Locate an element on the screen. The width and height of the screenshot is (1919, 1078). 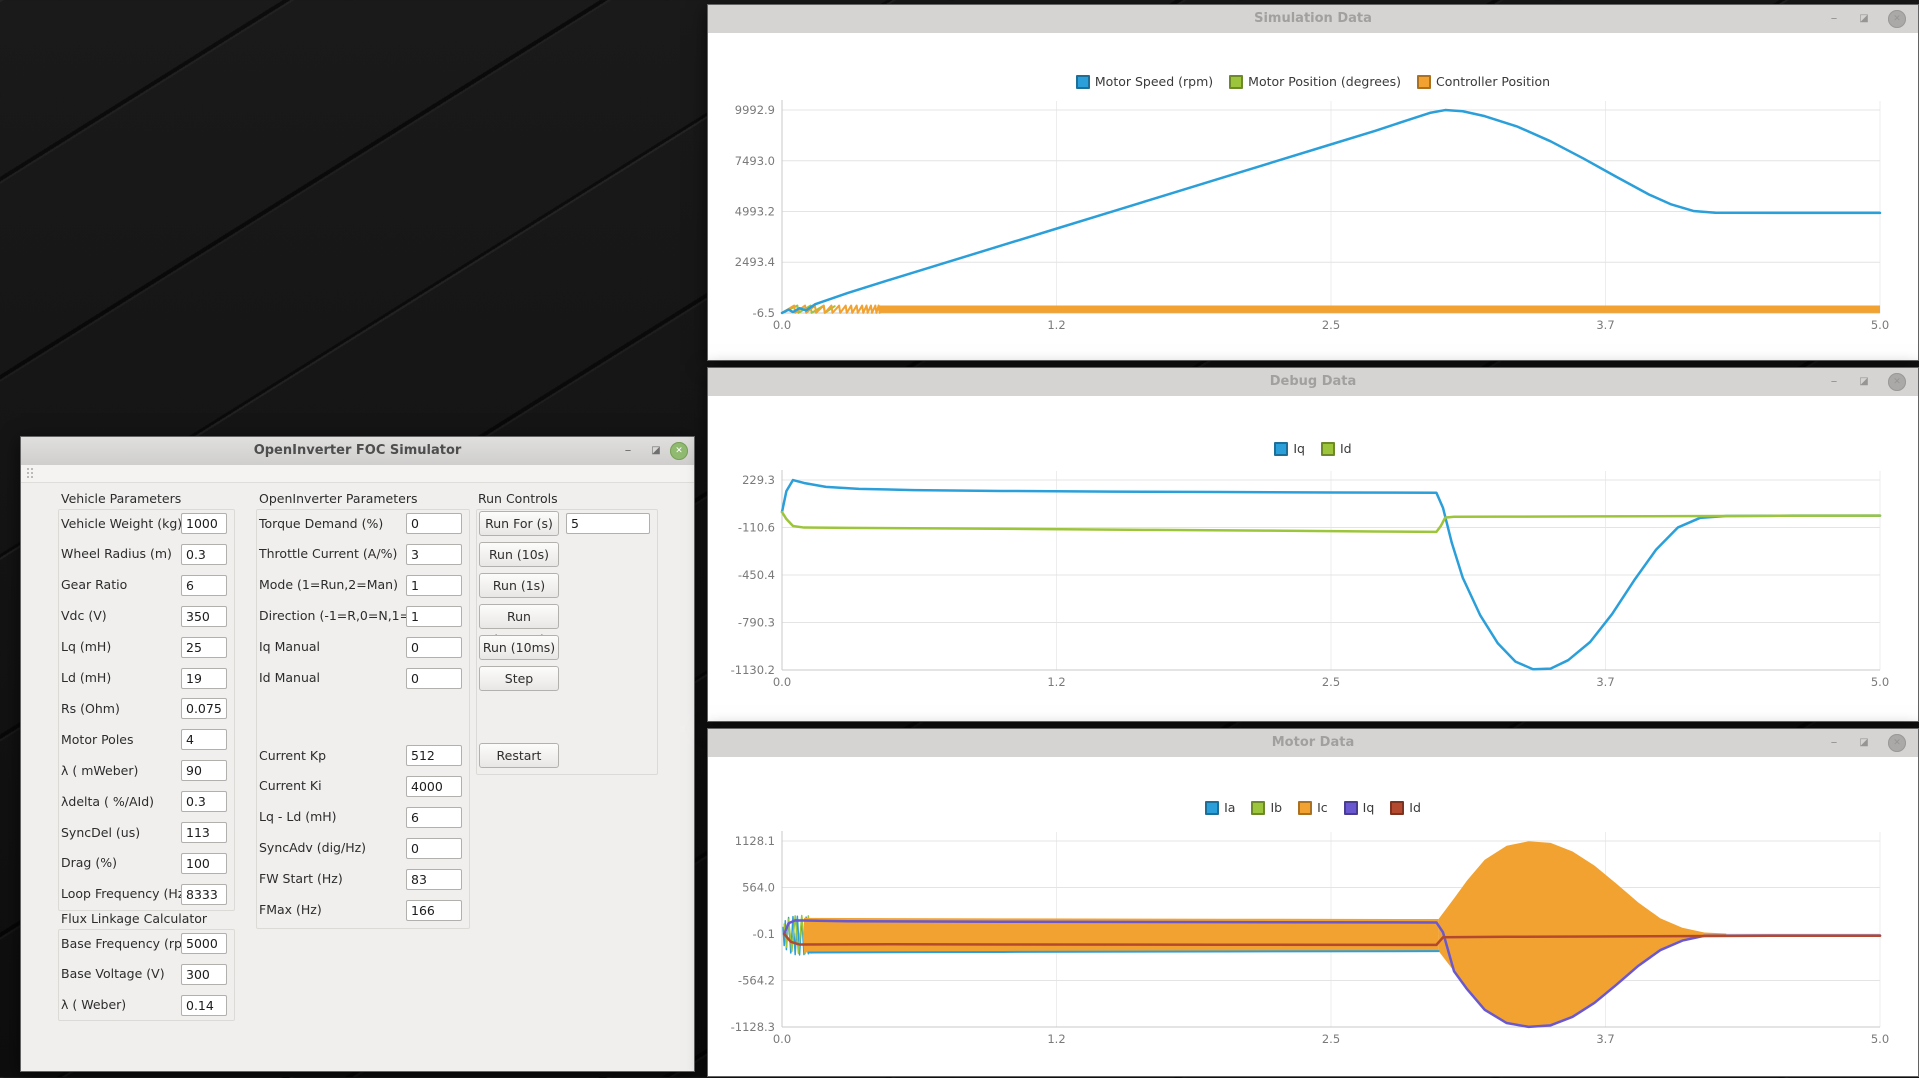
restart-button: Restart is located at coordinates (519, 755).